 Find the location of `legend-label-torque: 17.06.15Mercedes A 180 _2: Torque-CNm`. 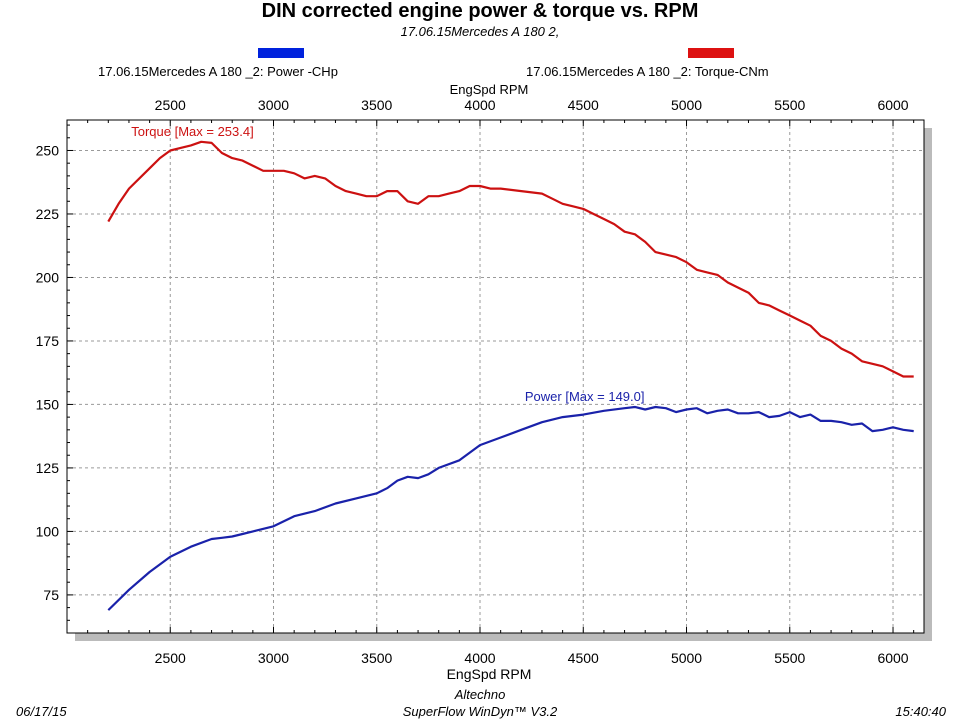

legend-label-torque: 17.06.15Mercedes A 180 _2: Torque-CNm is located at coordinates (647, 71).